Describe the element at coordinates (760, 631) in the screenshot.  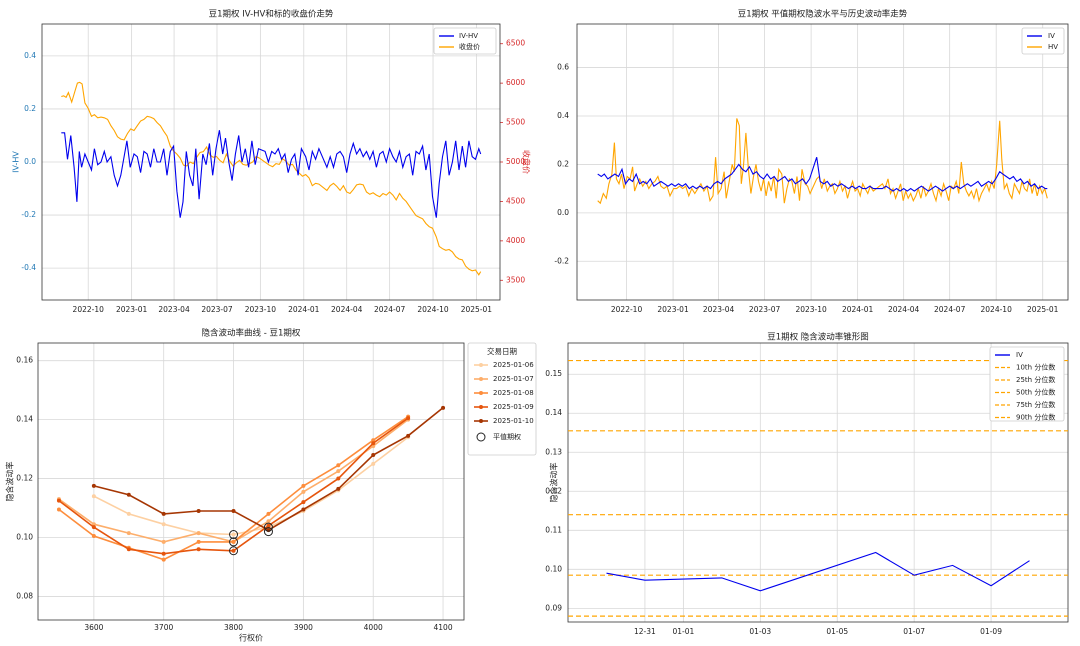
I see `c4-xtick-label: 01-03` at that location.